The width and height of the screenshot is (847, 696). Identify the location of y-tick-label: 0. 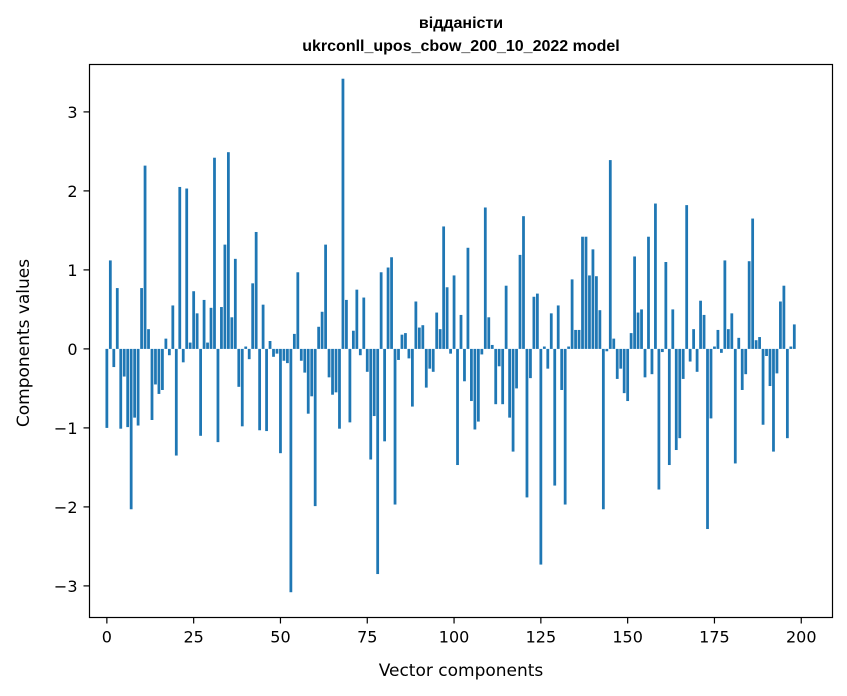
(72, 349).